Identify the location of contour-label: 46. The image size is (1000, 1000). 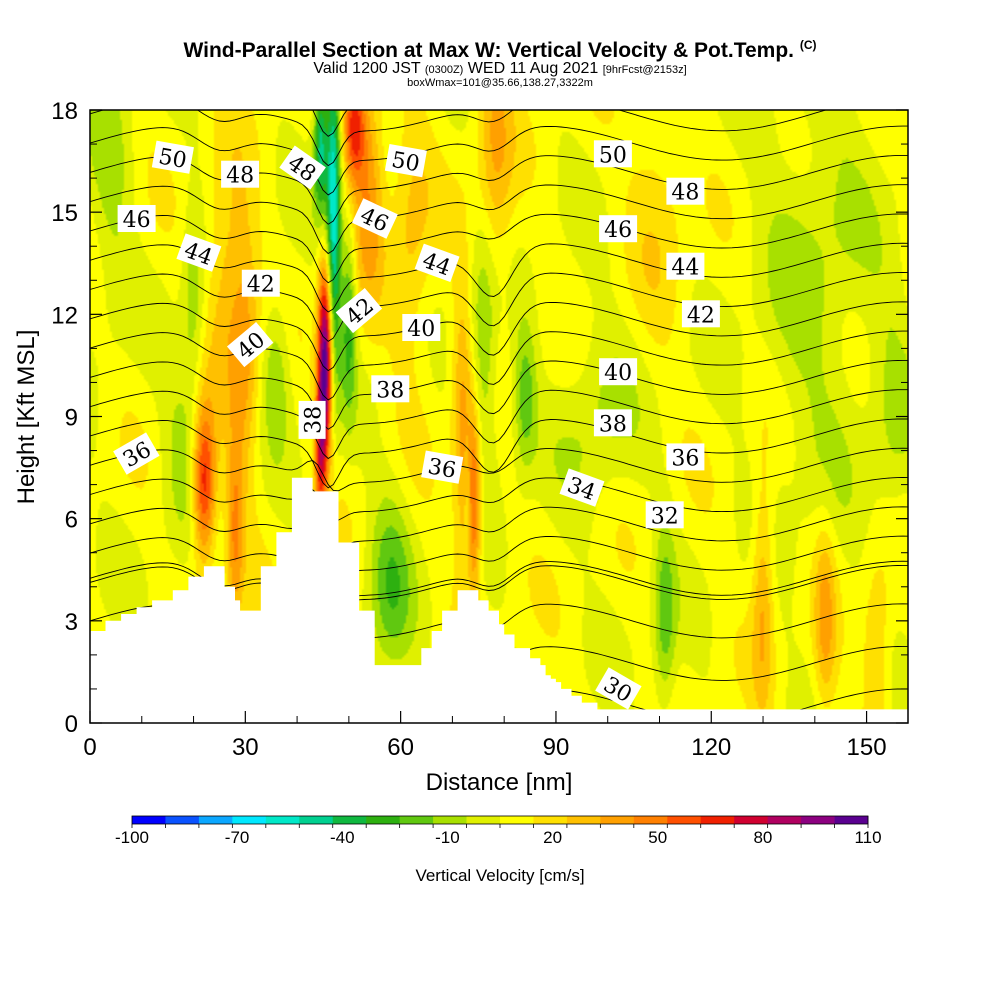
(136, 219).